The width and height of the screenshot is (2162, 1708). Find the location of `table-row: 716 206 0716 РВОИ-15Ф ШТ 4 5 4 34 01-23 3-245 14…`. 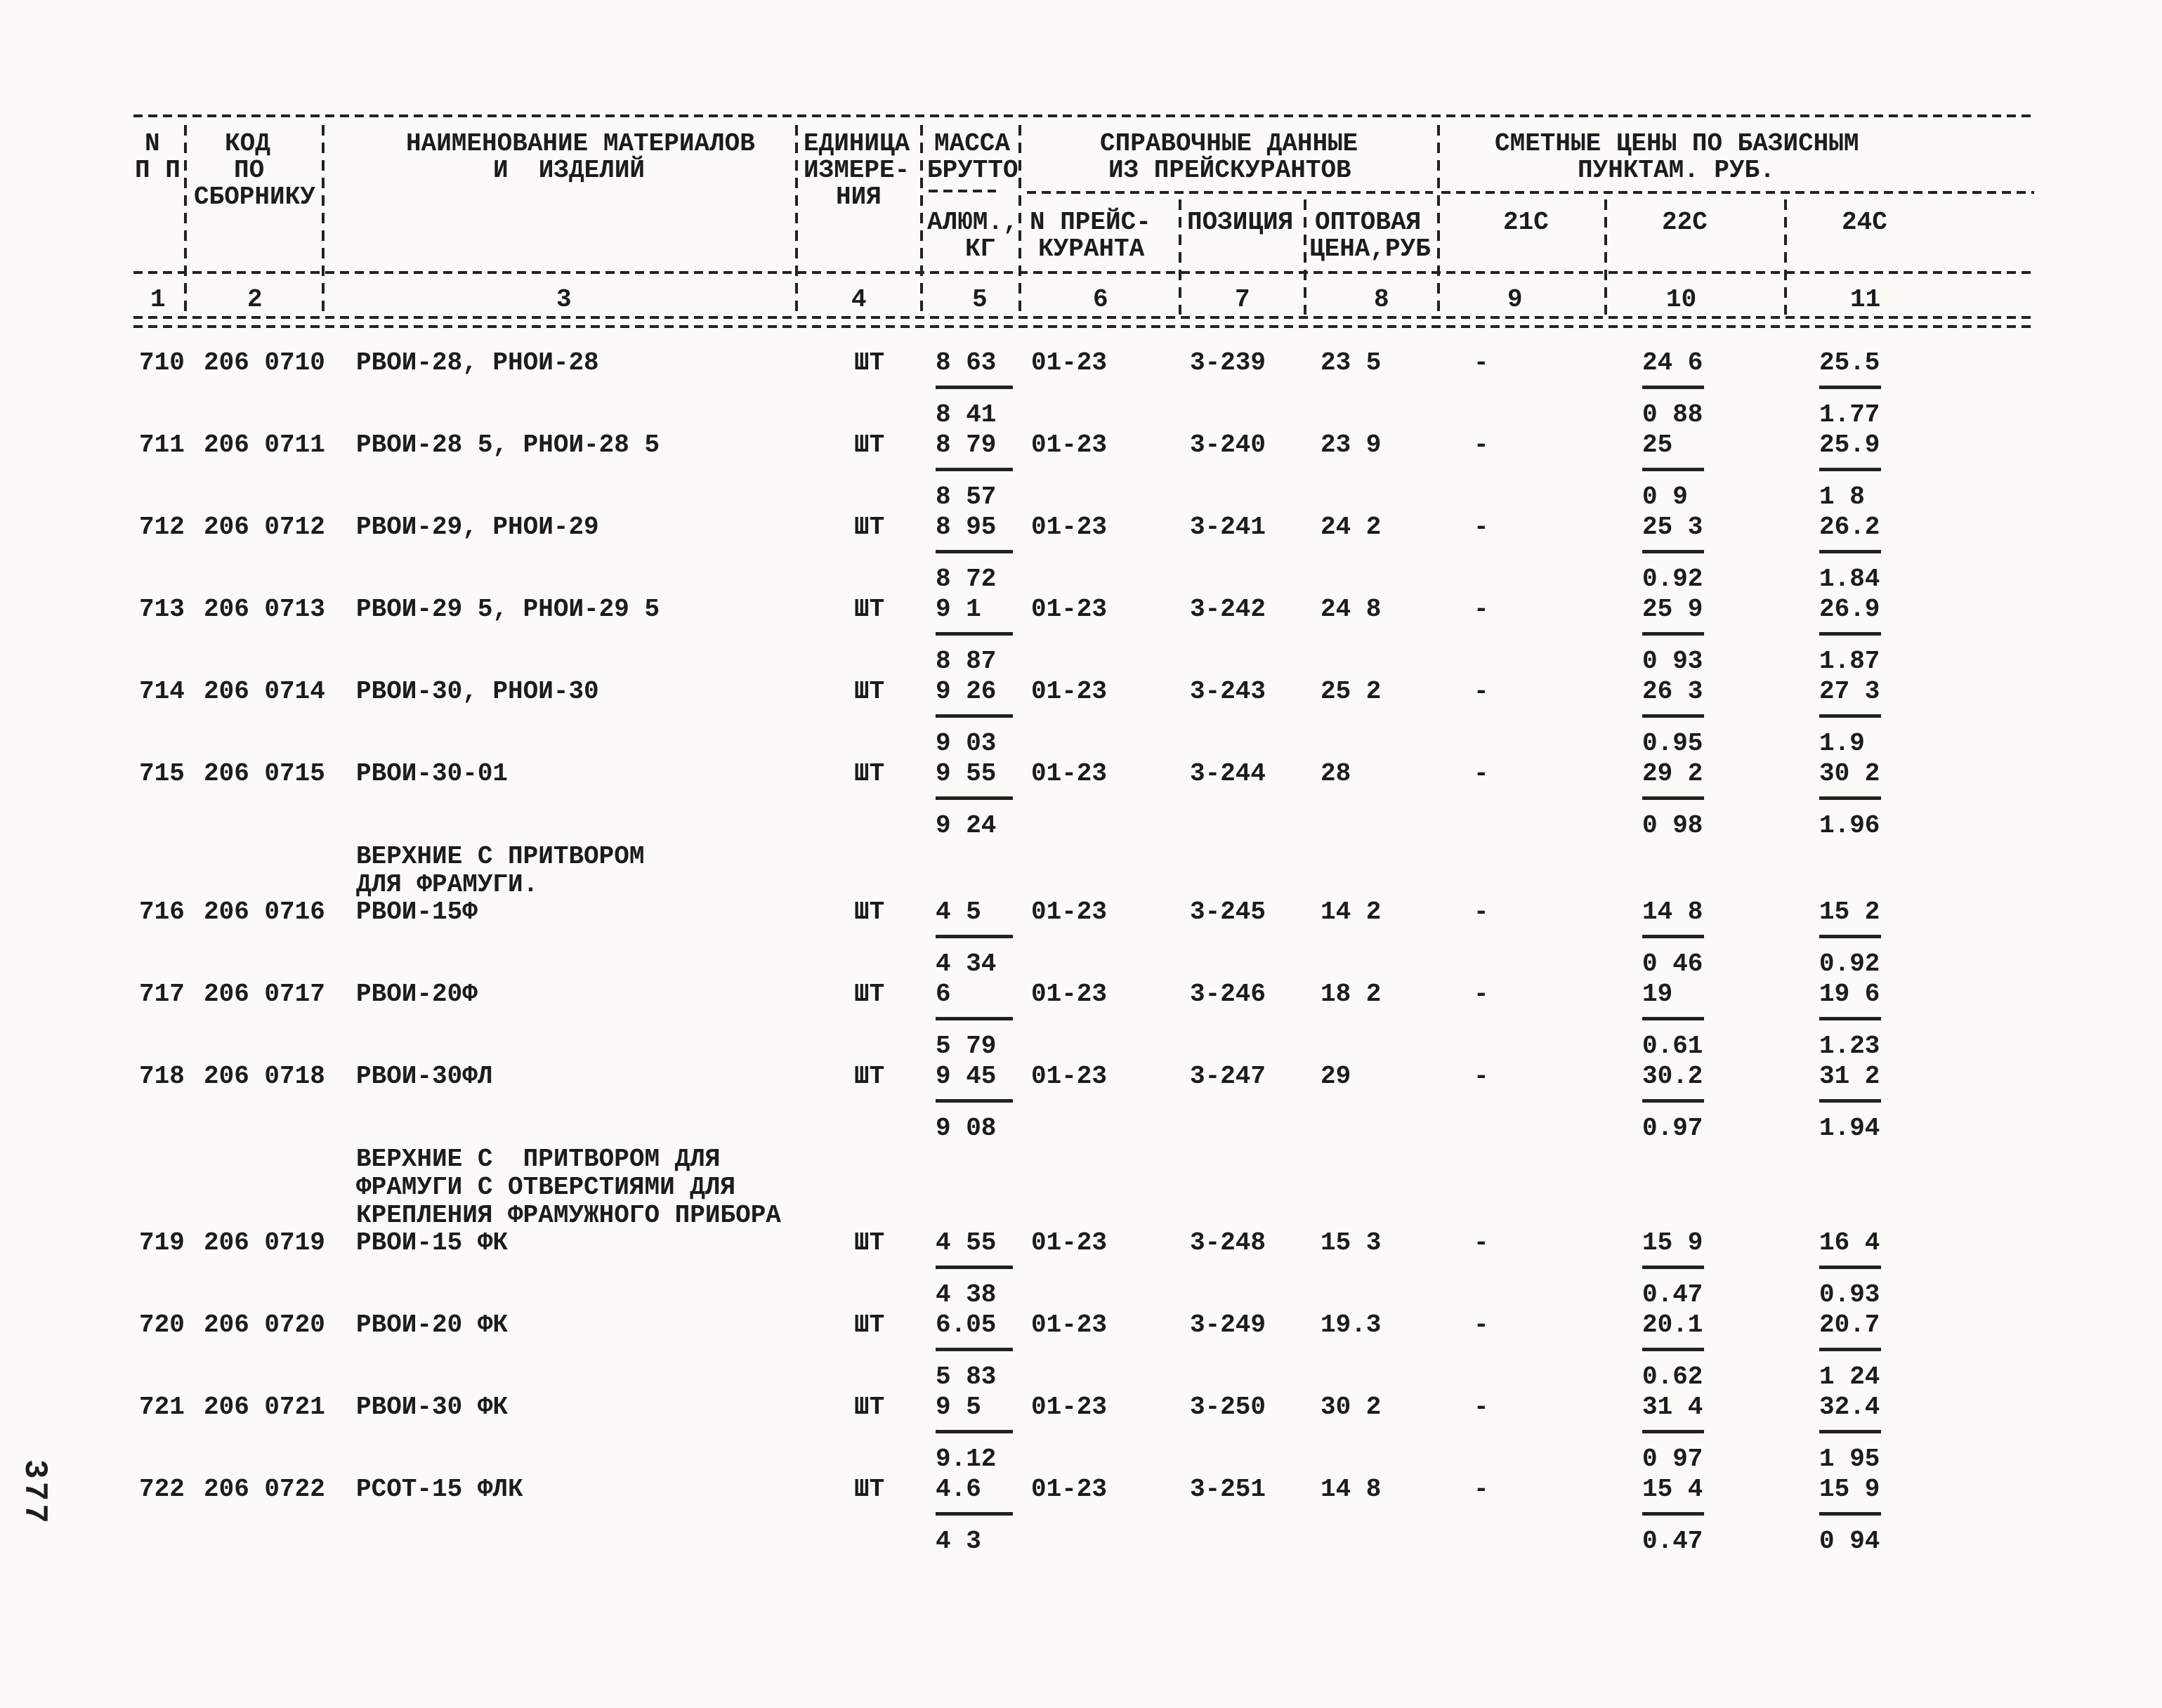

table-row: 716 206 0716 РВОИ-15Ф ШТ 4 5 4 34 01-23 3-245 14… is located at coordinates (1081, 940).